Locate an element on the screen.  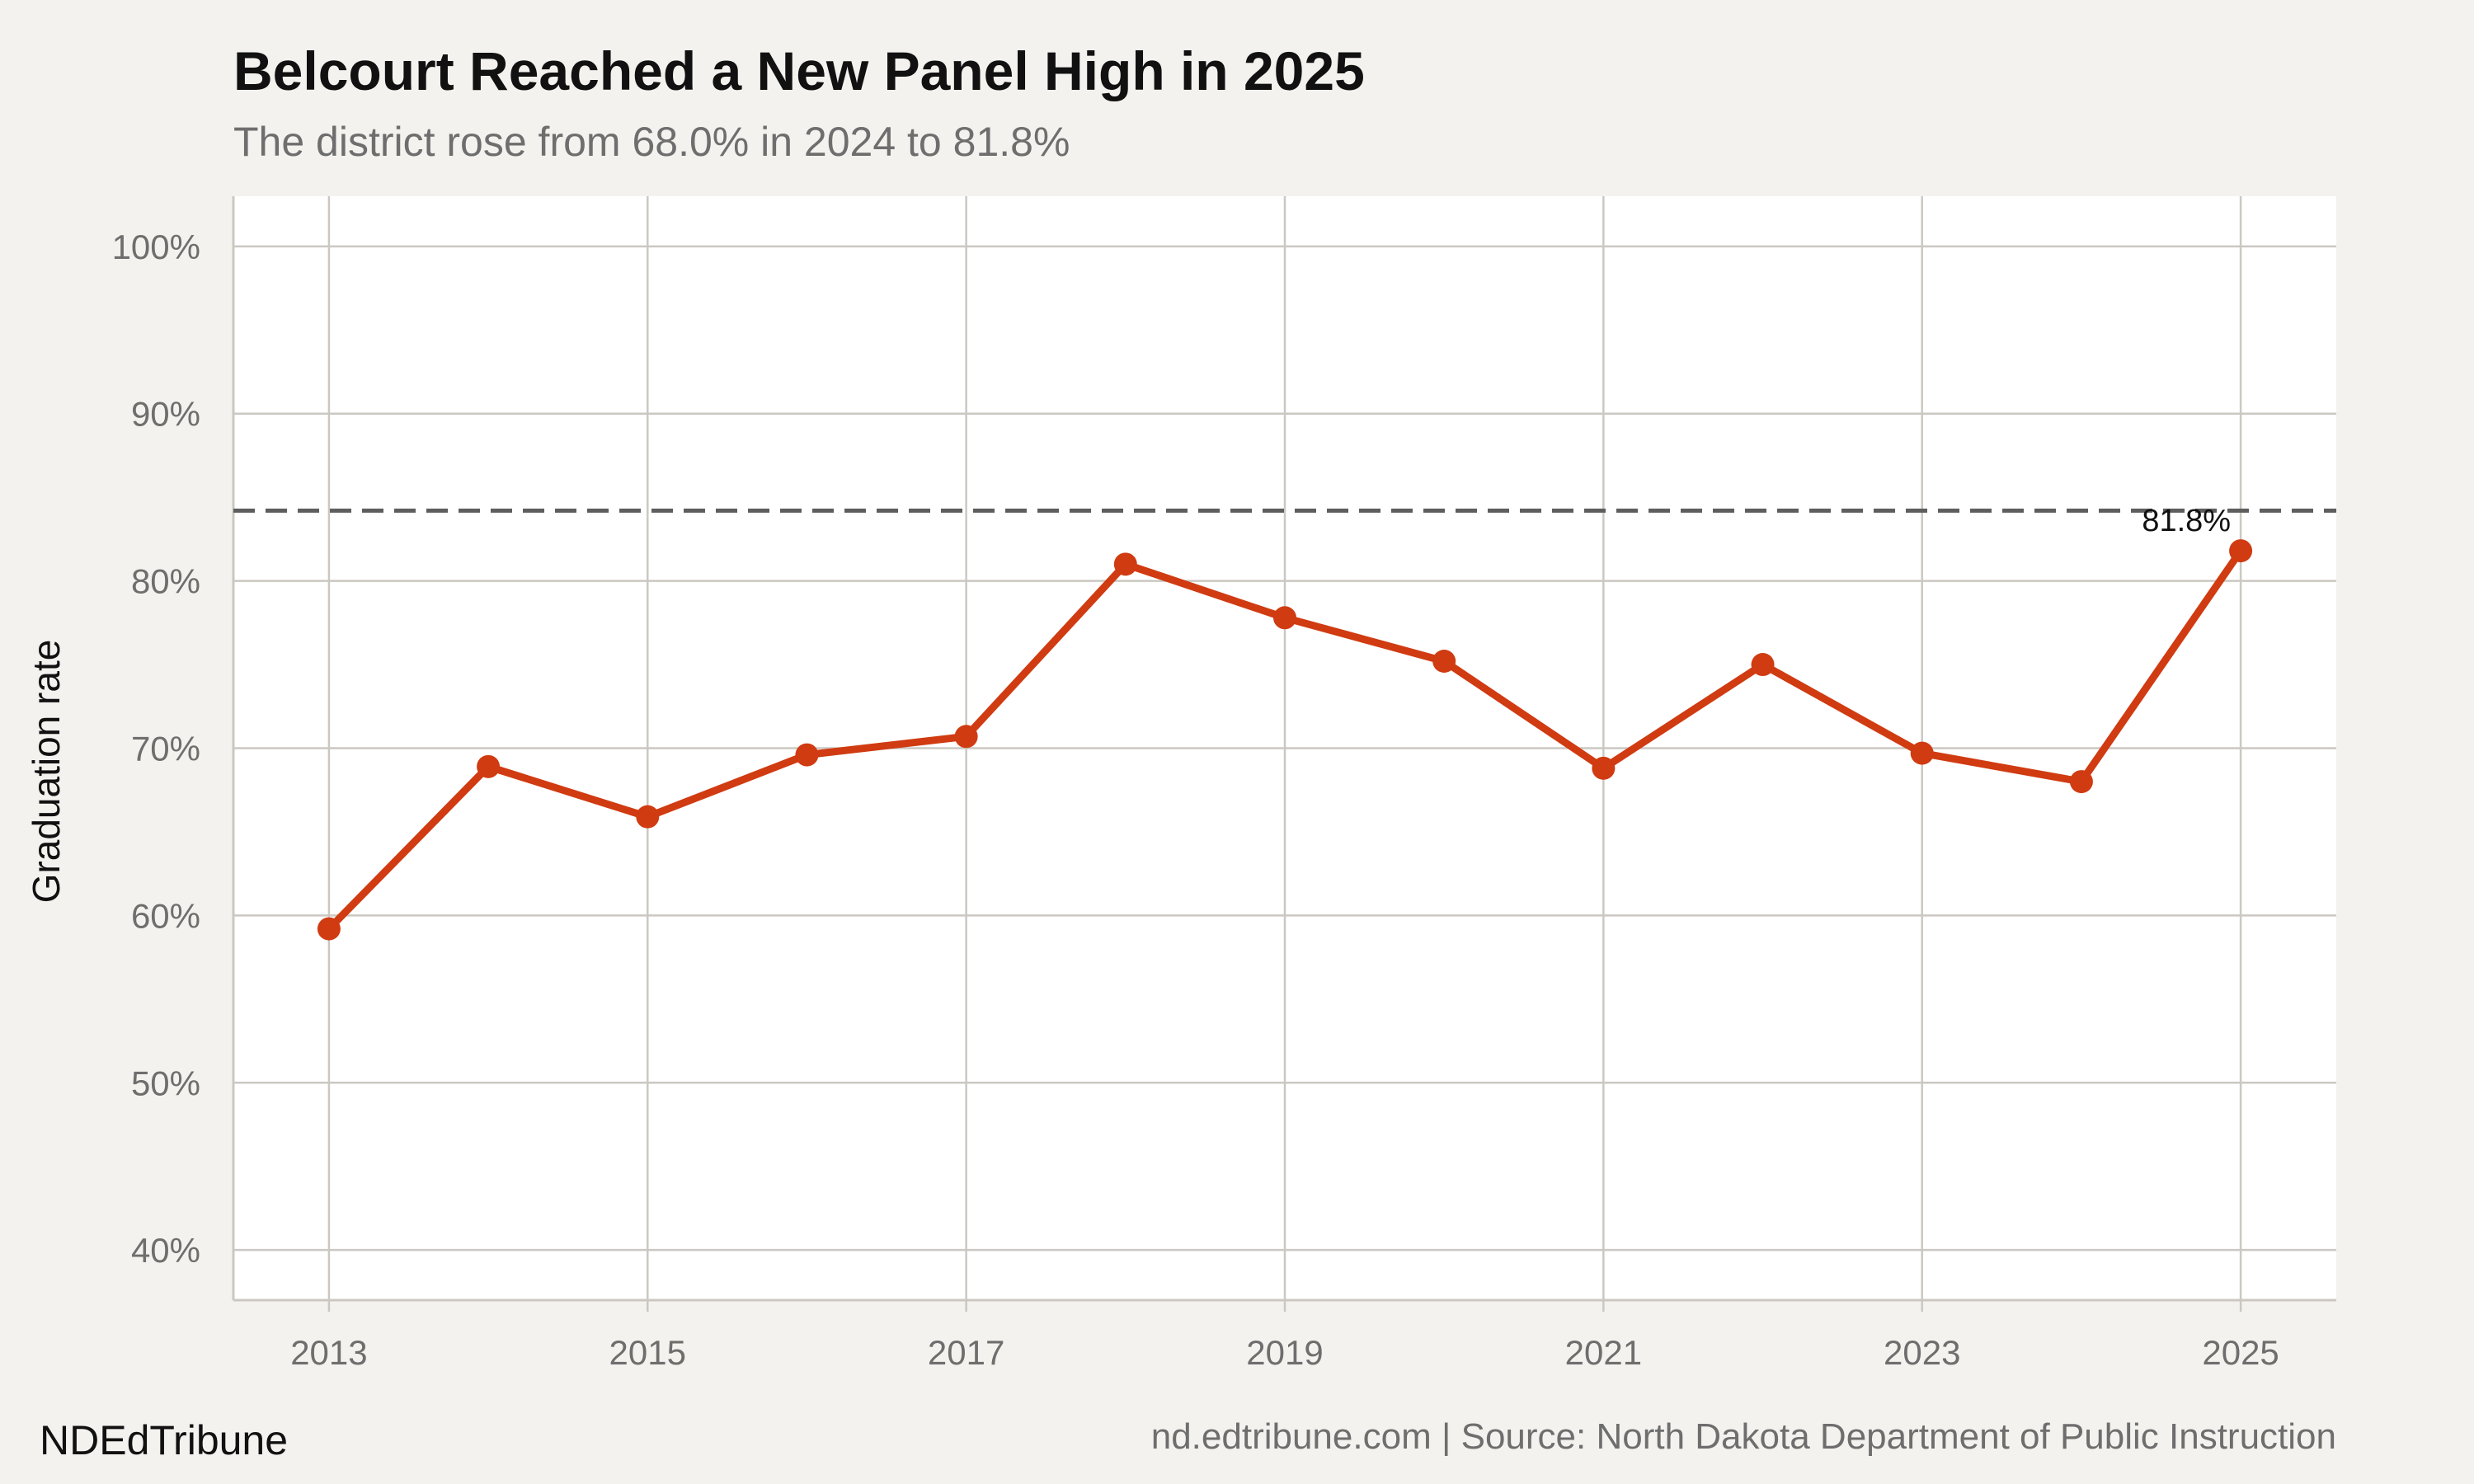
y-tick-label: 40% is located at coordinates (165, 1250).